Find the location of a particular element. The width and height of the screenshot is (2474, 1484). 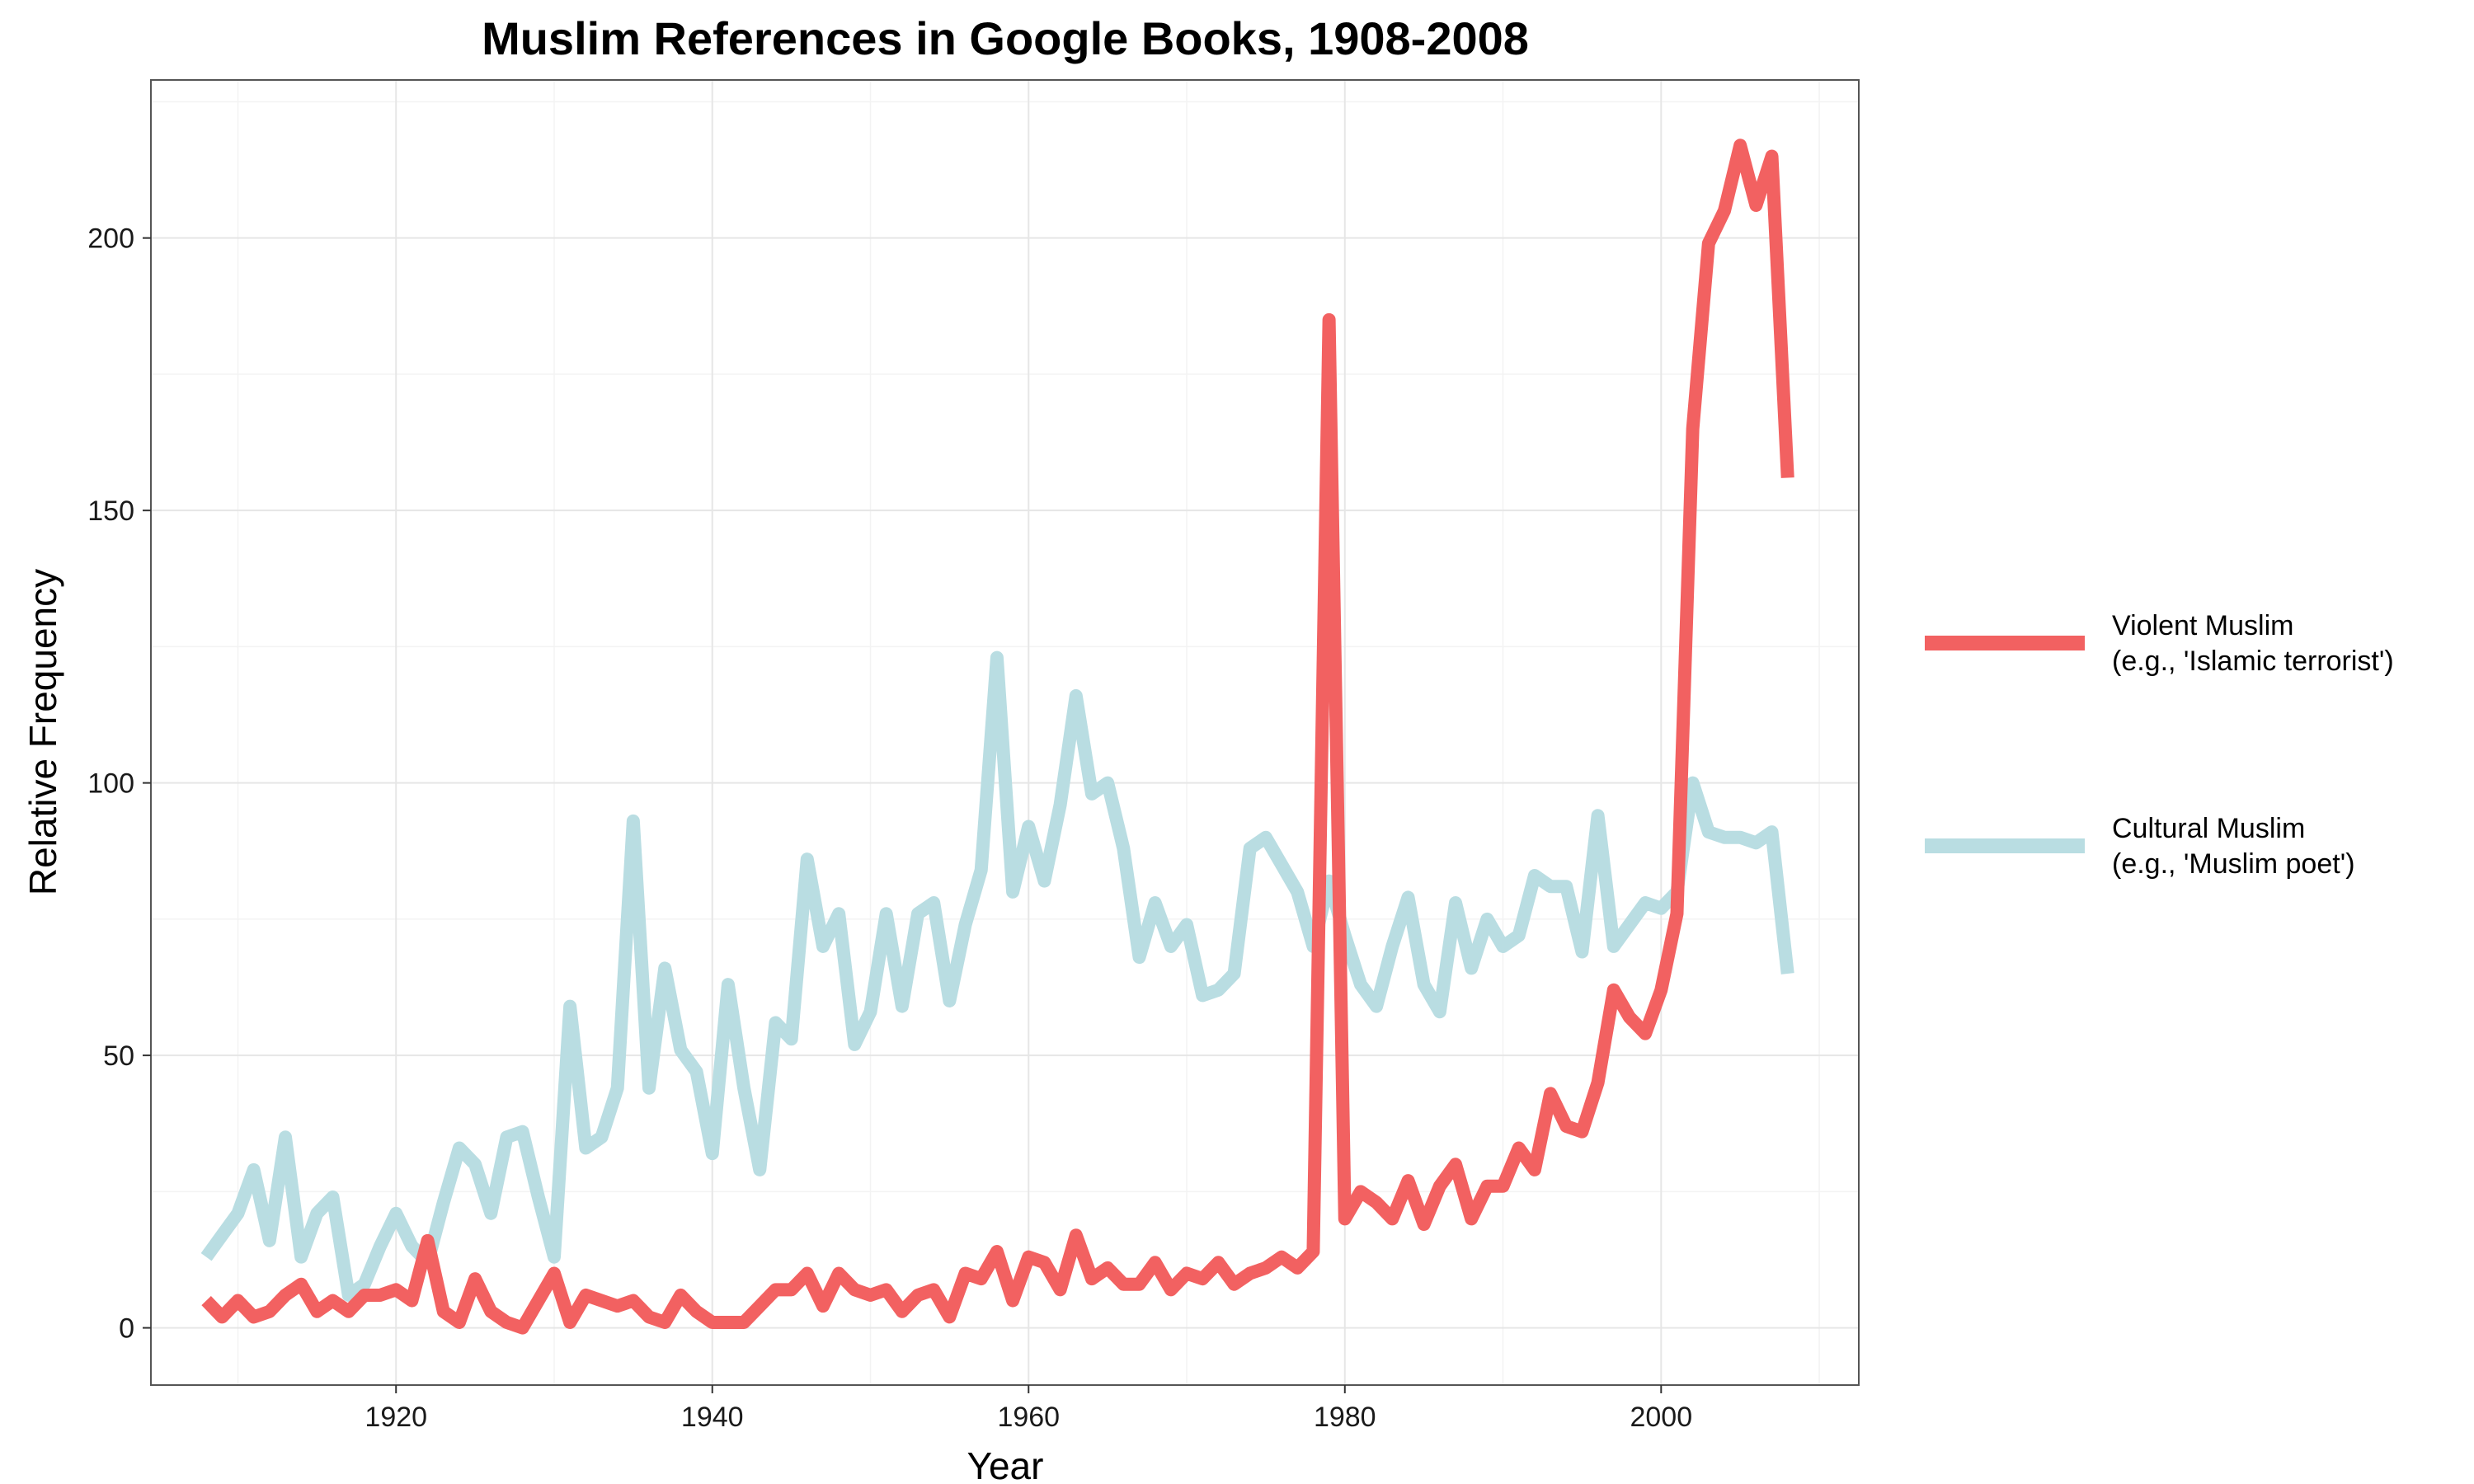

y-axis: 0 50 100 150 200 is located at coordinates (119, 784).